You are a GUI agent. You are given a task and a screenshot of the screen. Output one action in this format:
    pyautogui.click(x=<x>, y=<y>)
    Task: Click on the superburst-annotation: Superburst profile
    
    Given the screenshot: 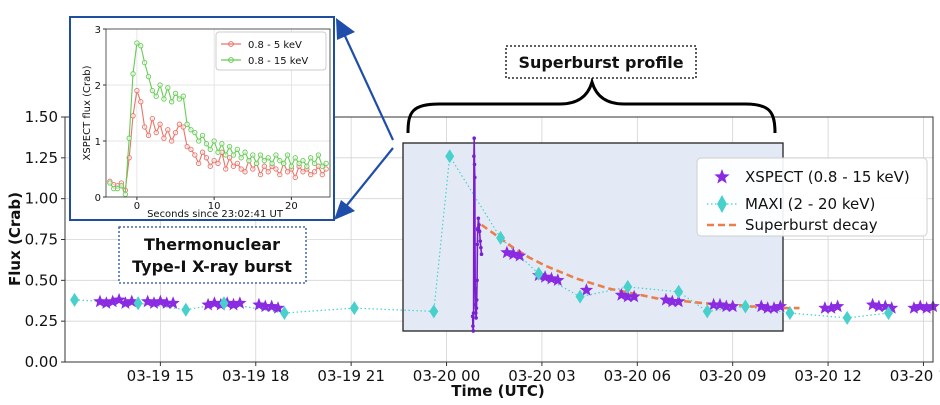 What is the action you would take?
    pyautogui.click(x=591, y=89)
    